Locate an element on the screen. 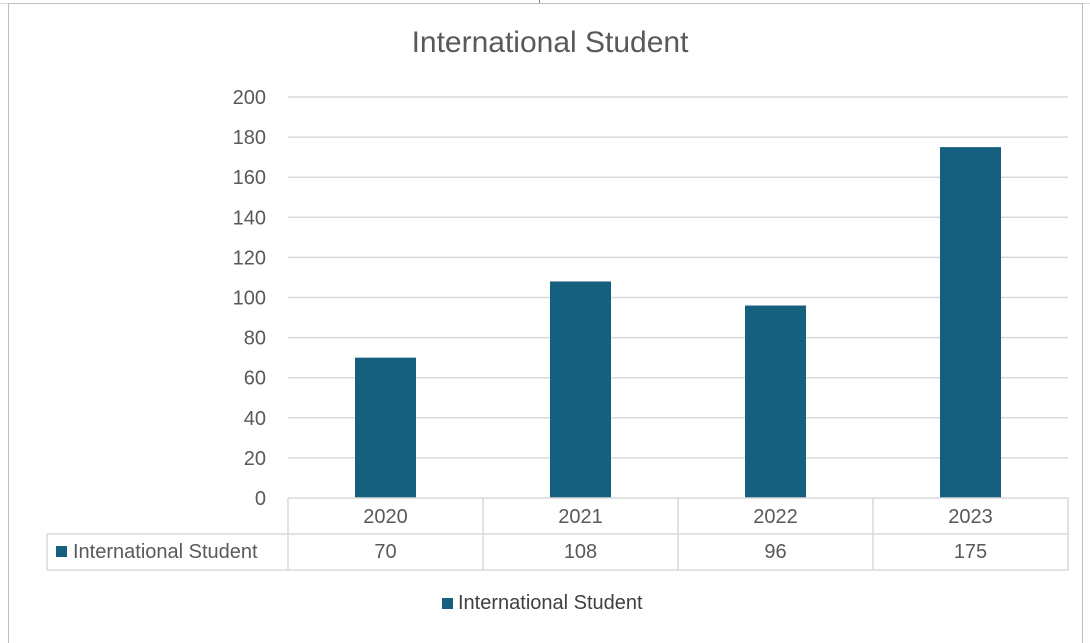 The image size is (1090, 643). y-tick-label: 120 is located at coordinates (249, 258).